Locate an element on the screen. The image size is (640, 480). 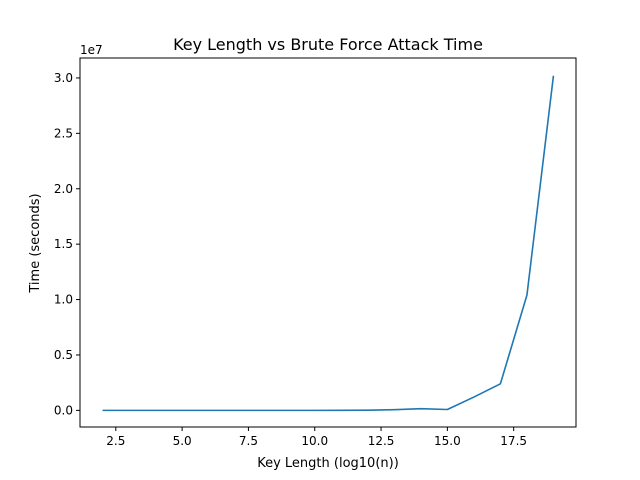
x-tick-label: 15.0 is located at coordinates (447, 441).